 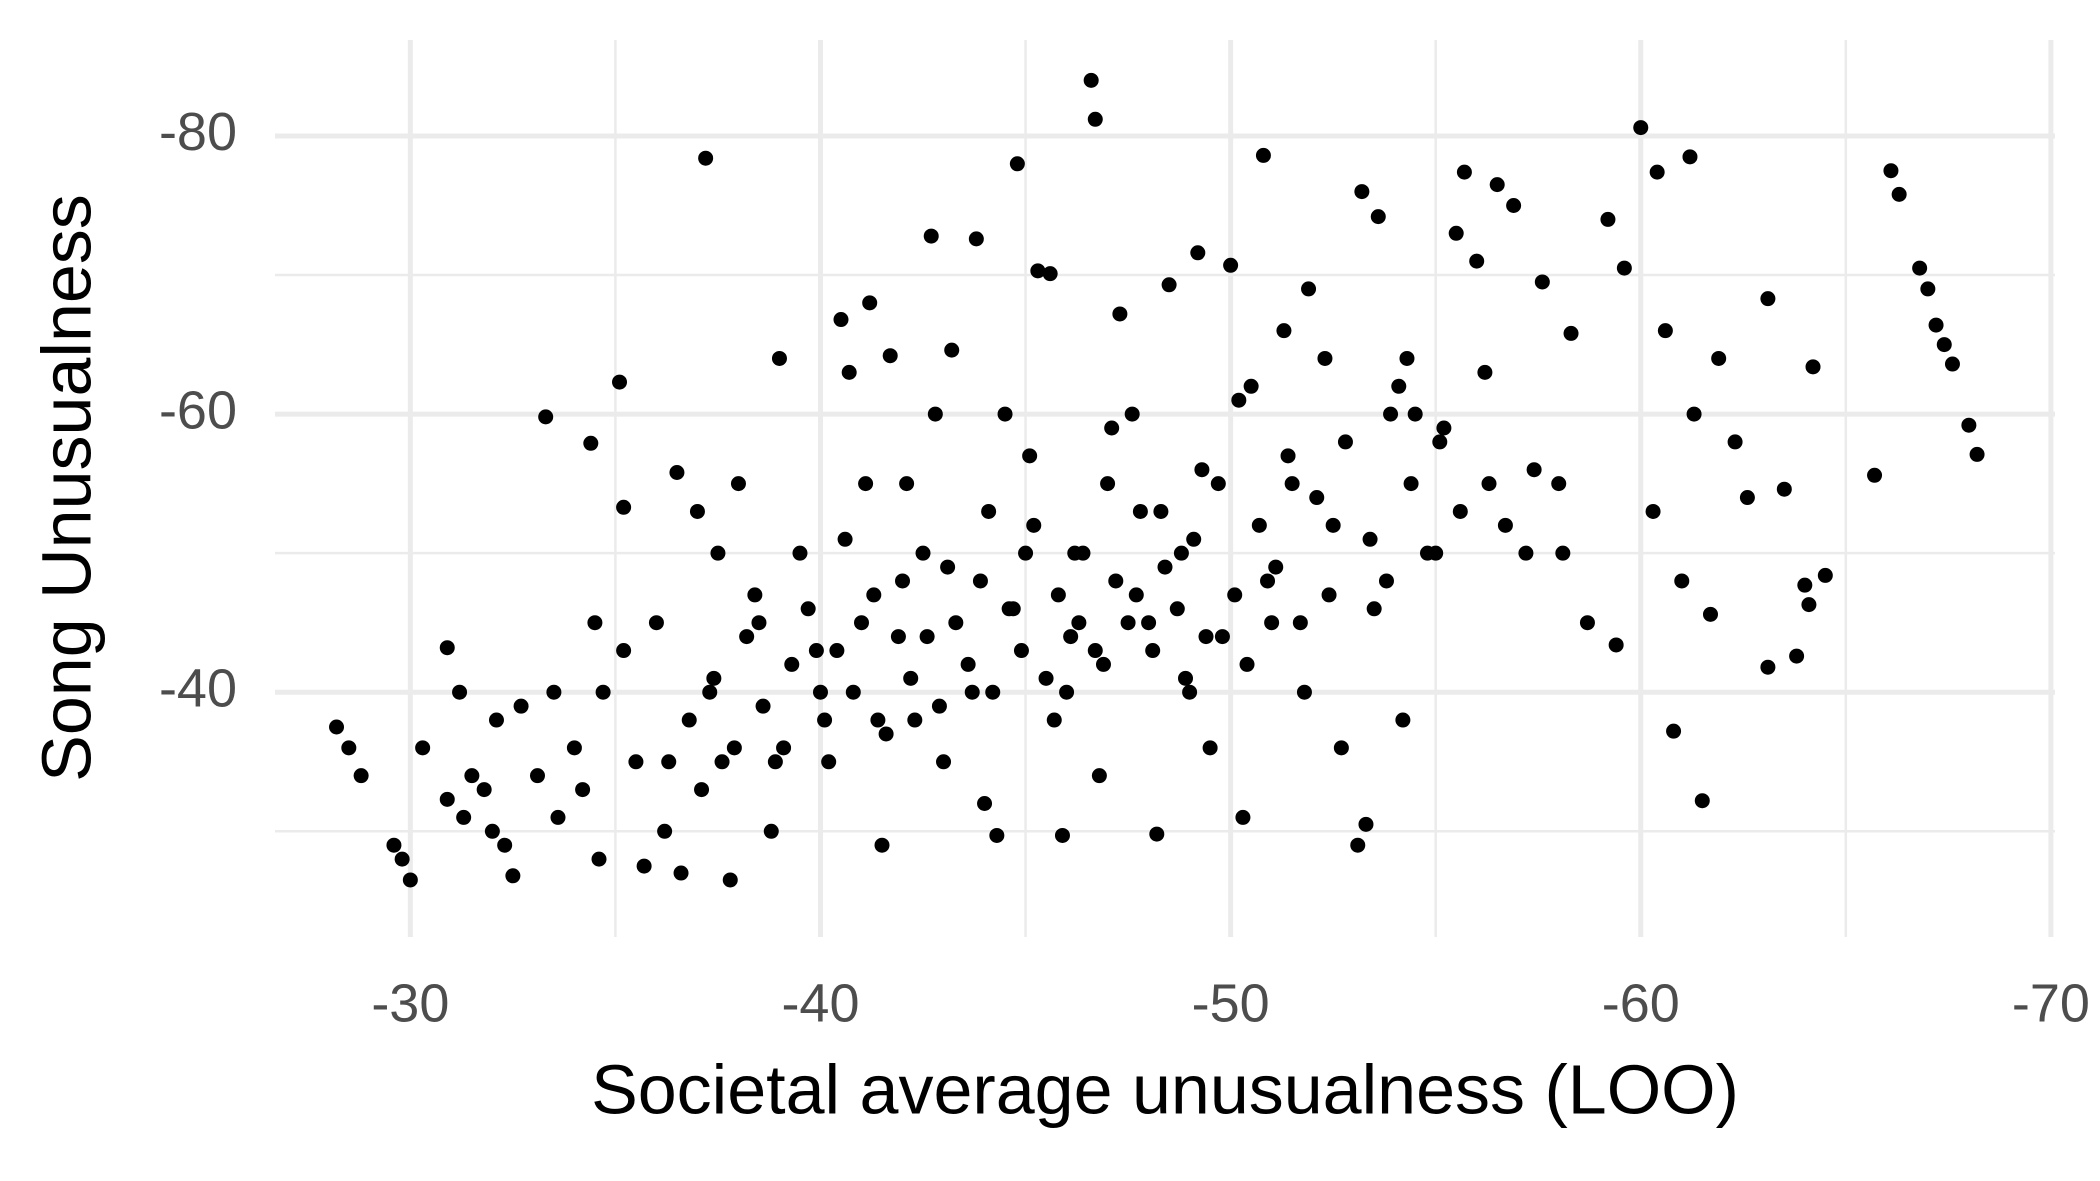 What do you see at coordinates (198, 132) in the screenshot?
I see `y-tick-label: -80` at bounding box center [198, 132].